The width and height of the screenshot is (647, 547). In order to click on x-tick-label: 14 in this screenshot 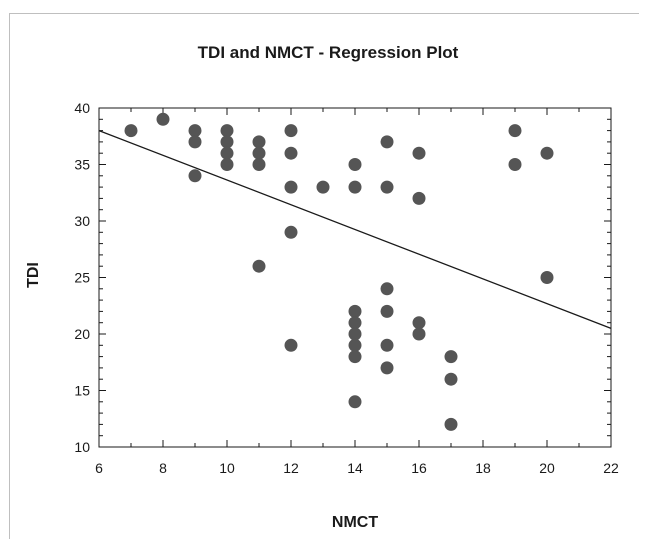, I will do `click(355, 468)`.